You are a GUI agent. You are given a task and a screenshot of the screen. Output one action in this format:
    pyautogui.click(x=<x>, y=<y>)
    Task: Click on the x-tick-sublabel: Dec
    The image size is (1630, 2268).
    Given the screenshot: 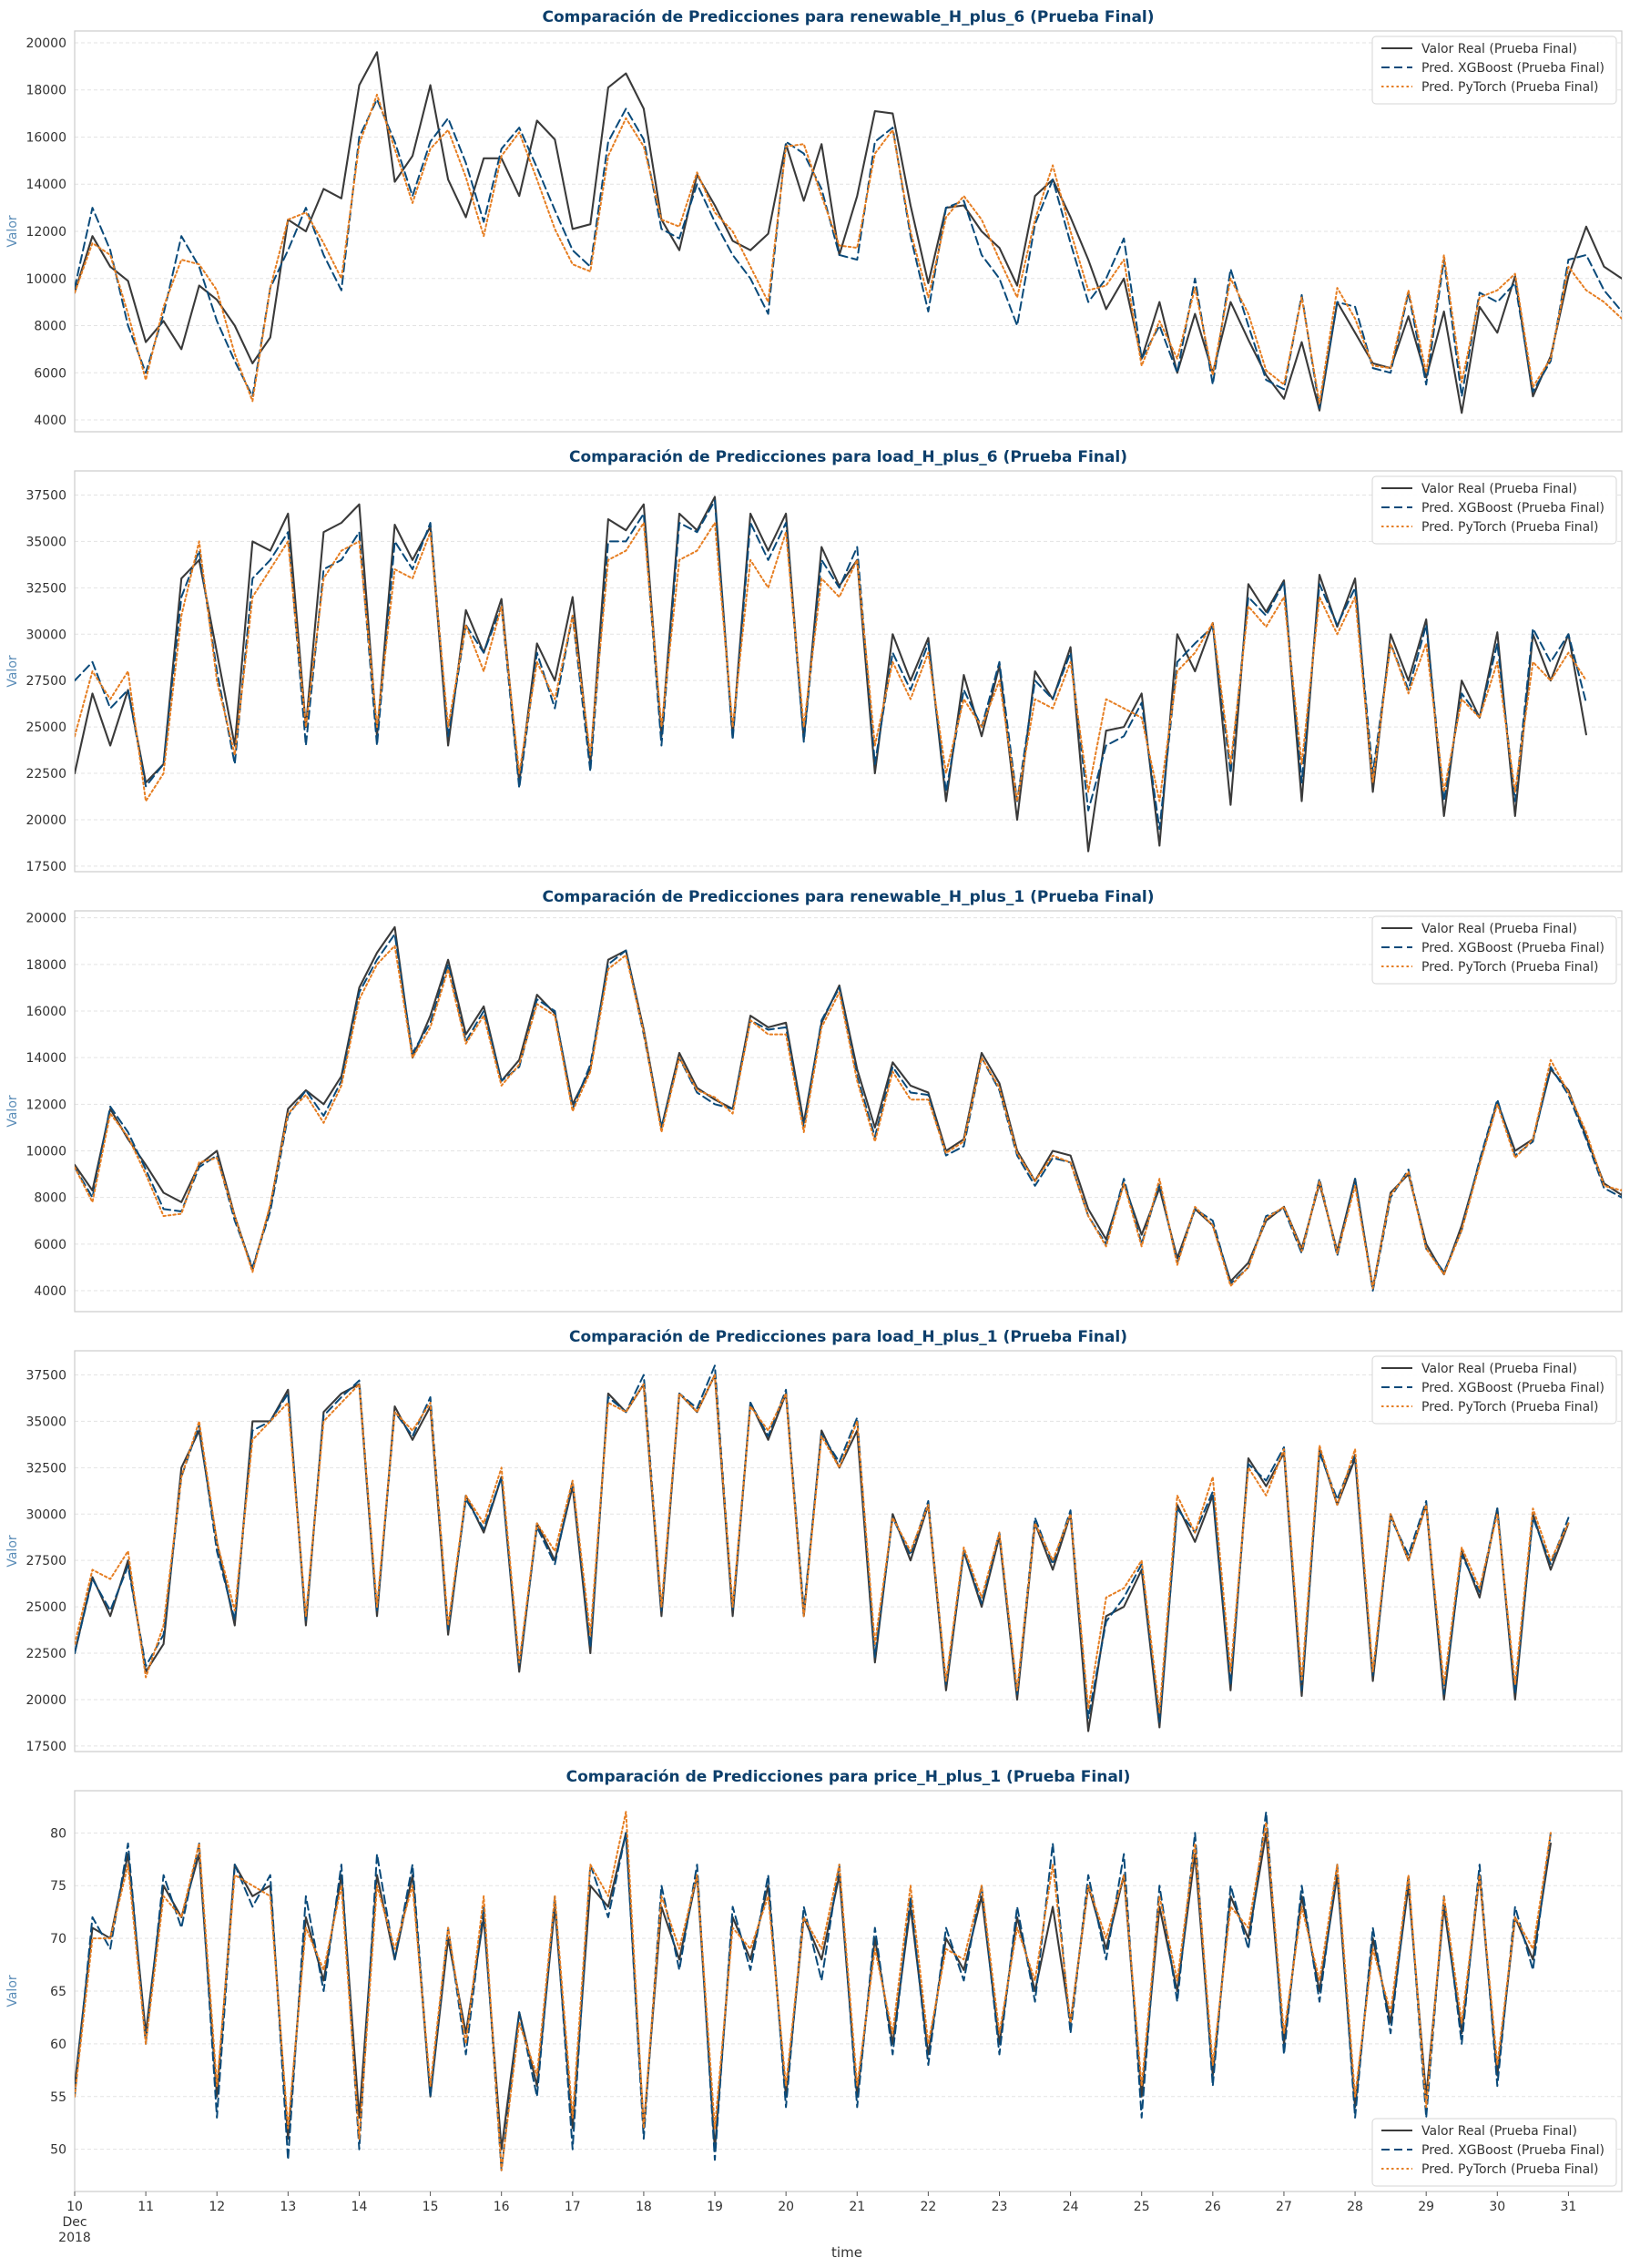 What is the action you would take?
    pyautogui.click(x=75, y=2223)
    